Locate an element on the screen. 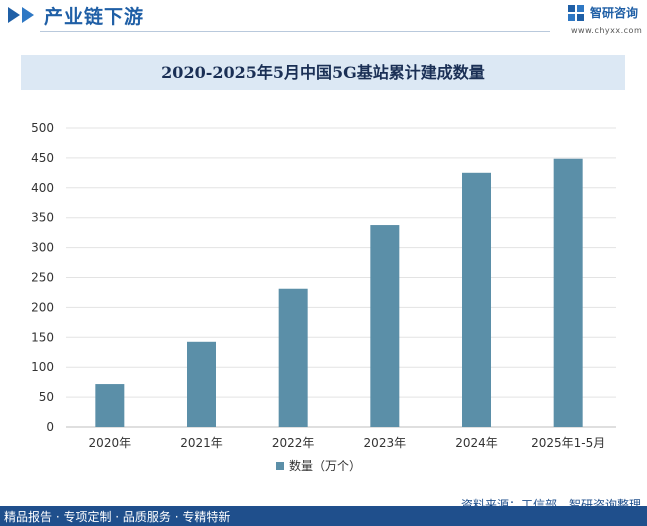 This screenshot has height=526, width=647. chart-title: 2020-2025年5月中国5G基站累计建成数量 is located at coordinates (323, 72).